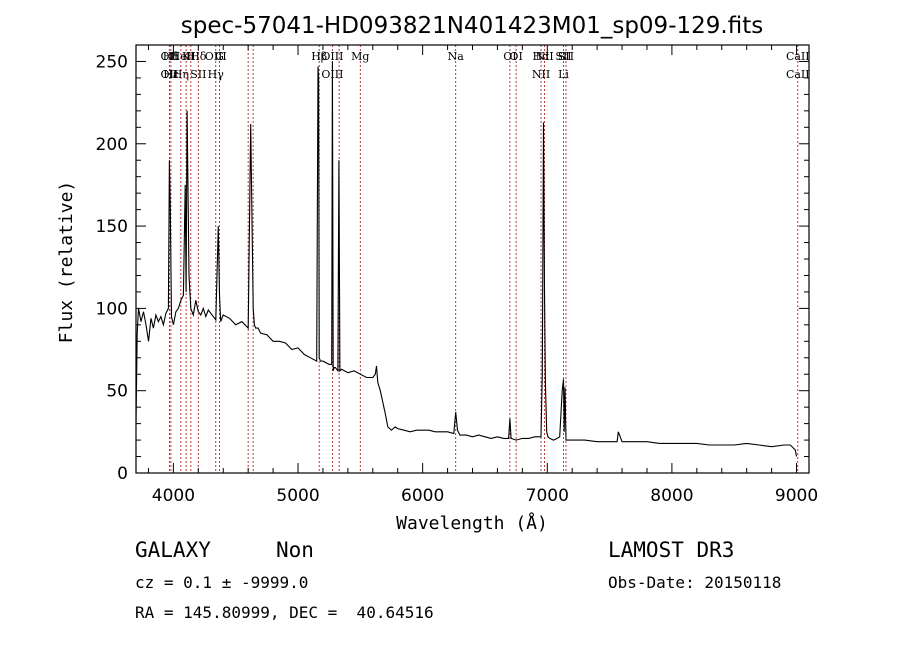 This screenshot has width=900, height=649. Describe the element at coordinates (112, 145) in the screenshot. I see `y-tick-label: 200` at that location.